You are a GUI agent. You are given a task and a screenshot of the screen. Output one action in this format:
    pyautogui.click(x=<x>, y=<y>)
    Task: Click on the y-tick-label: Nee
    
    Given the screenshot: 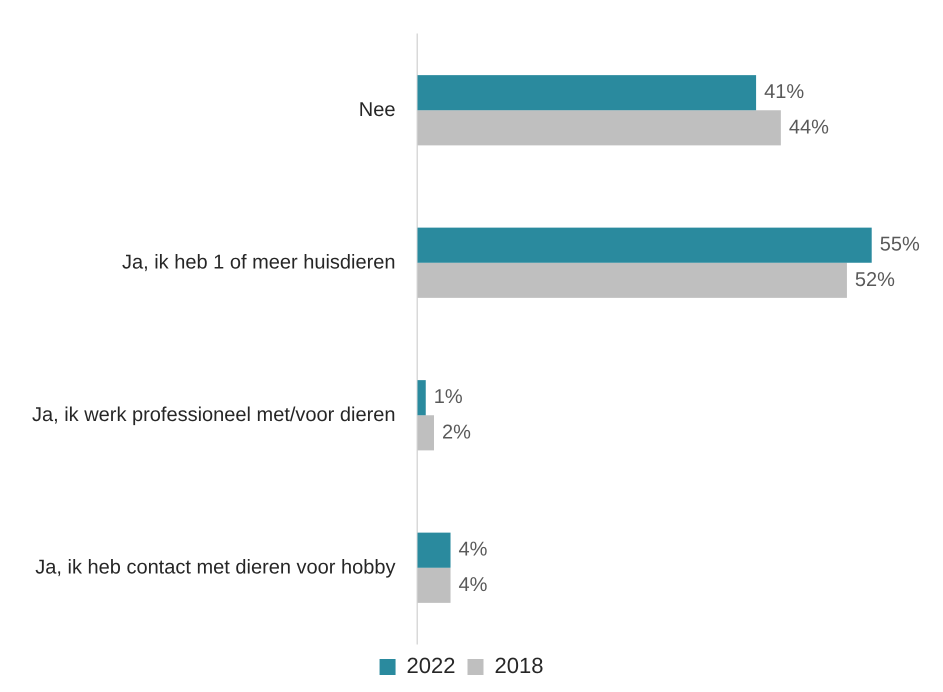 What is the action you would take?
    pyautogui.click(x=377, y=109)
    